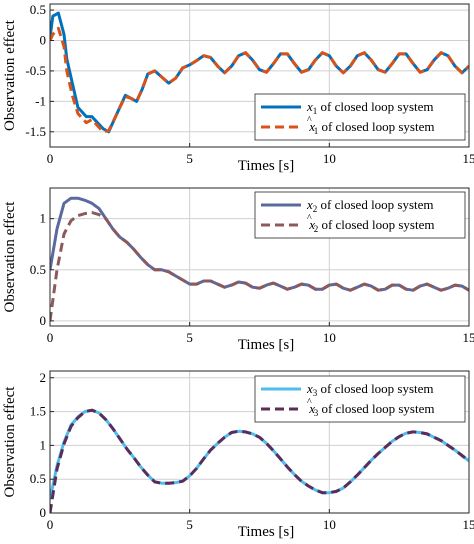  I want to click on y-tick-label: -1, so click(40, 100).